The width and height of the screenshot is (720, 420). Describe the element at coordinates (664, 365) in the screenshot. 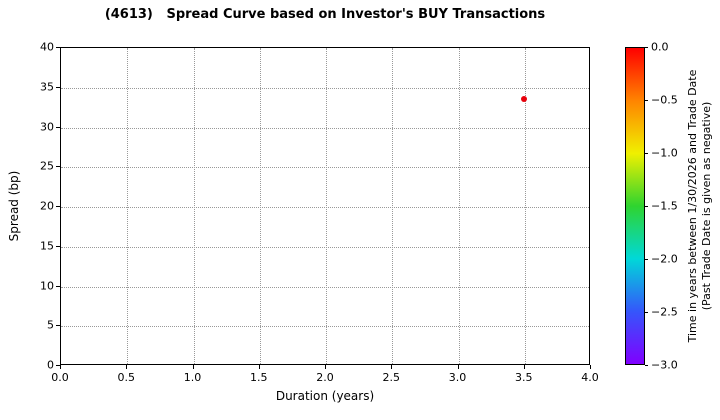

I see `colorbar-tick-label: −3.0` at that location.